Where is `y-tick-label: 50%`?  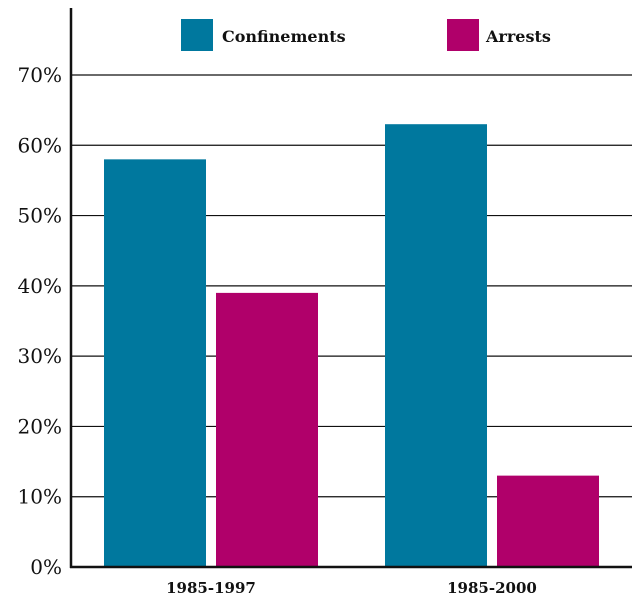
y-tick-label: 50% is located at coordinates (40, 216).